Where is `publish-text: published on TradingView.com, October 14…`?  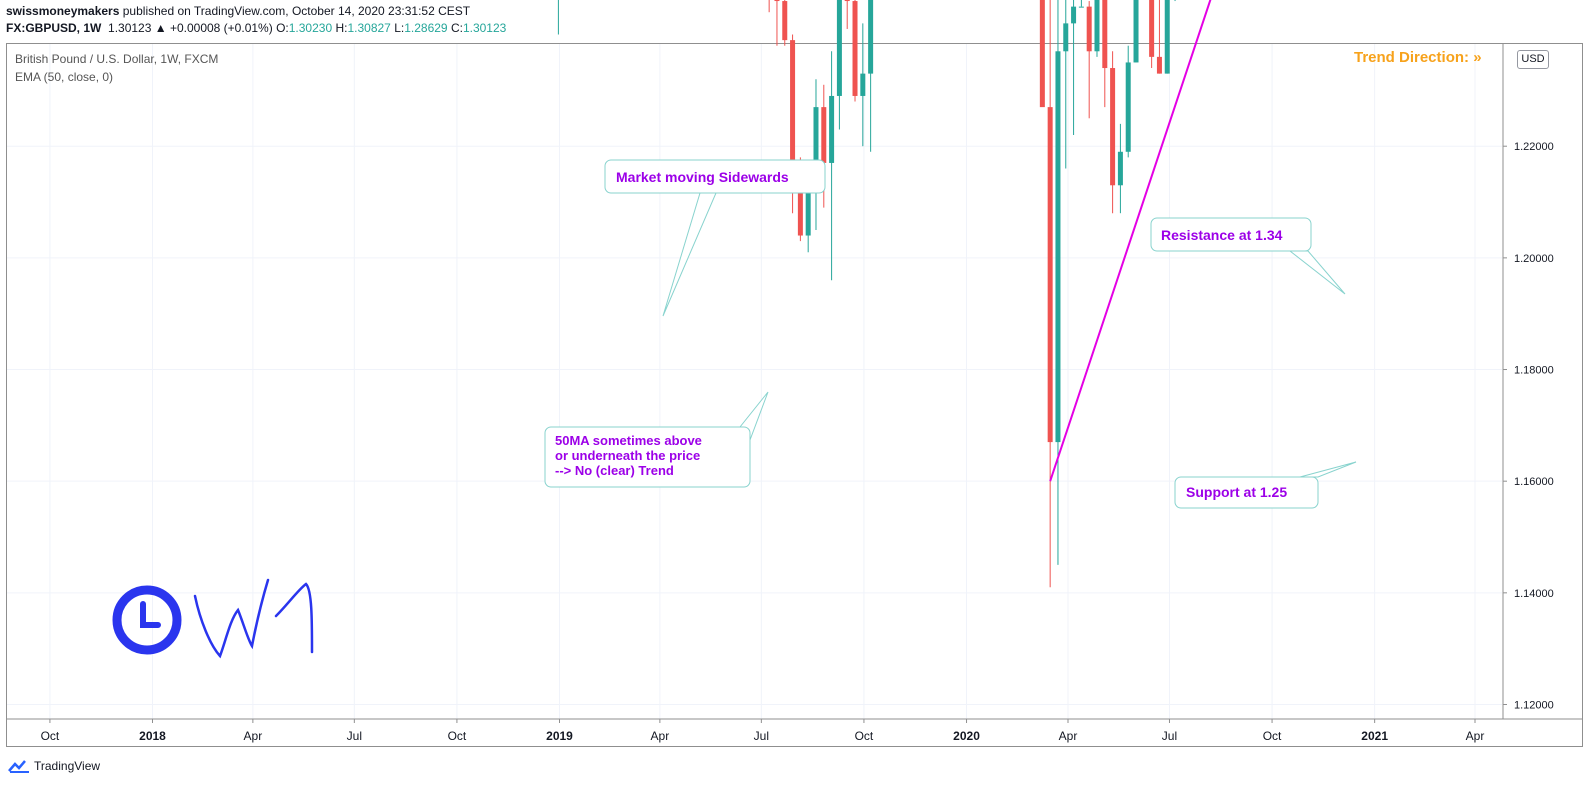 publish-text: published on TradingView.com, October 14… is located at coordinates (296, 11).